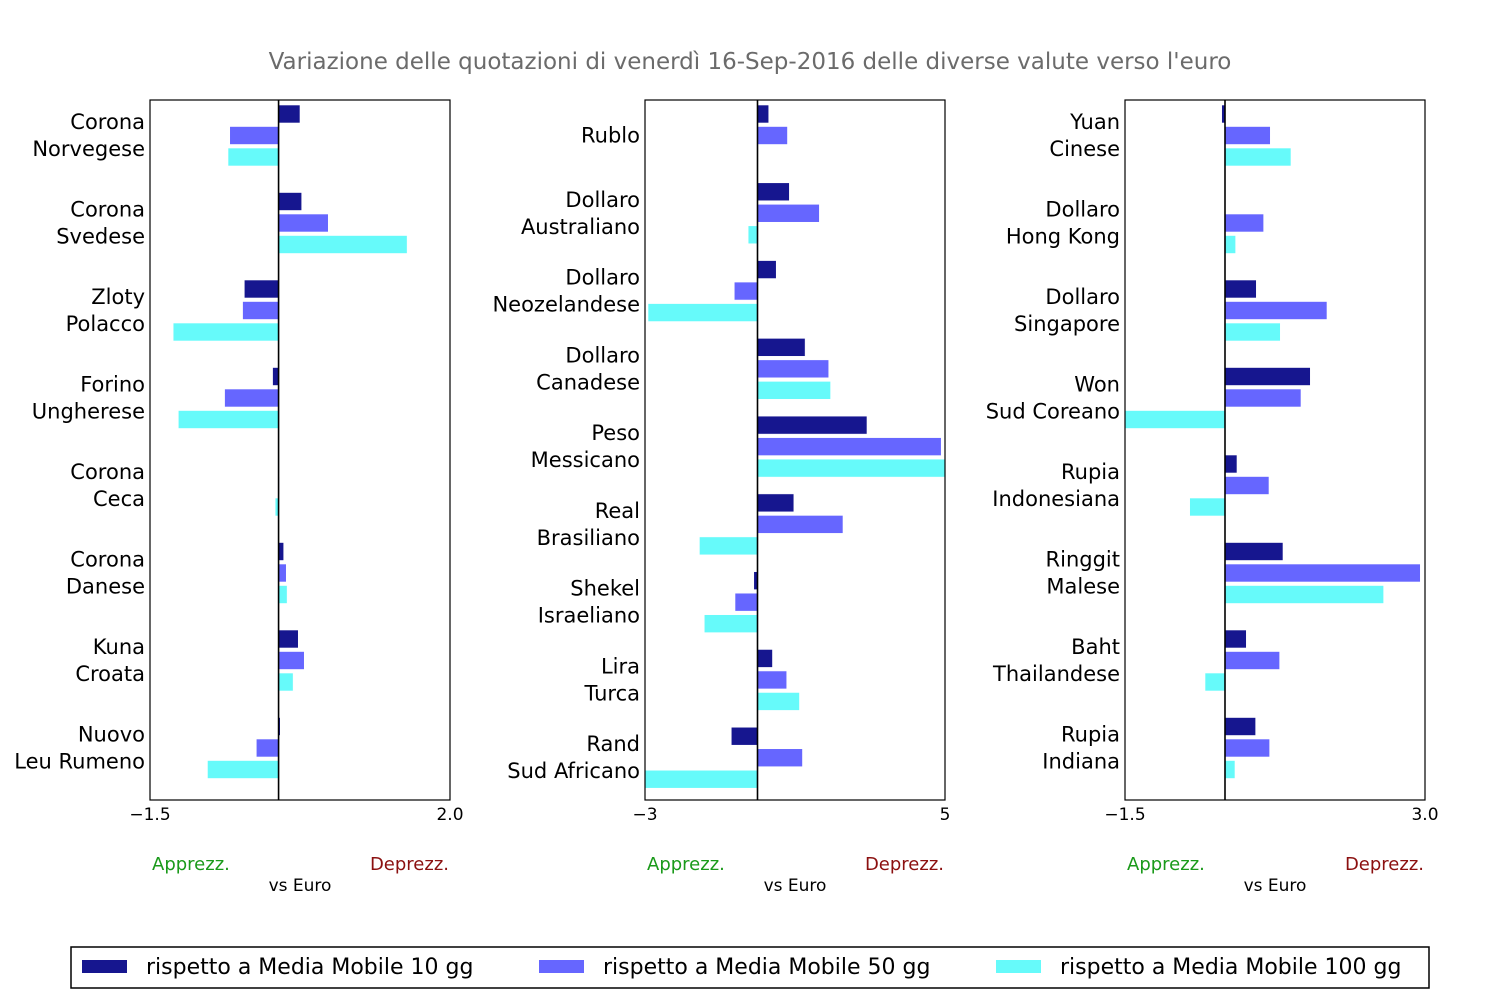 This screenshot has height=1000, width=1500. Describe the element at coordinates (588, 382) in the screenshot. I see `category-label: Canadese` at that location.